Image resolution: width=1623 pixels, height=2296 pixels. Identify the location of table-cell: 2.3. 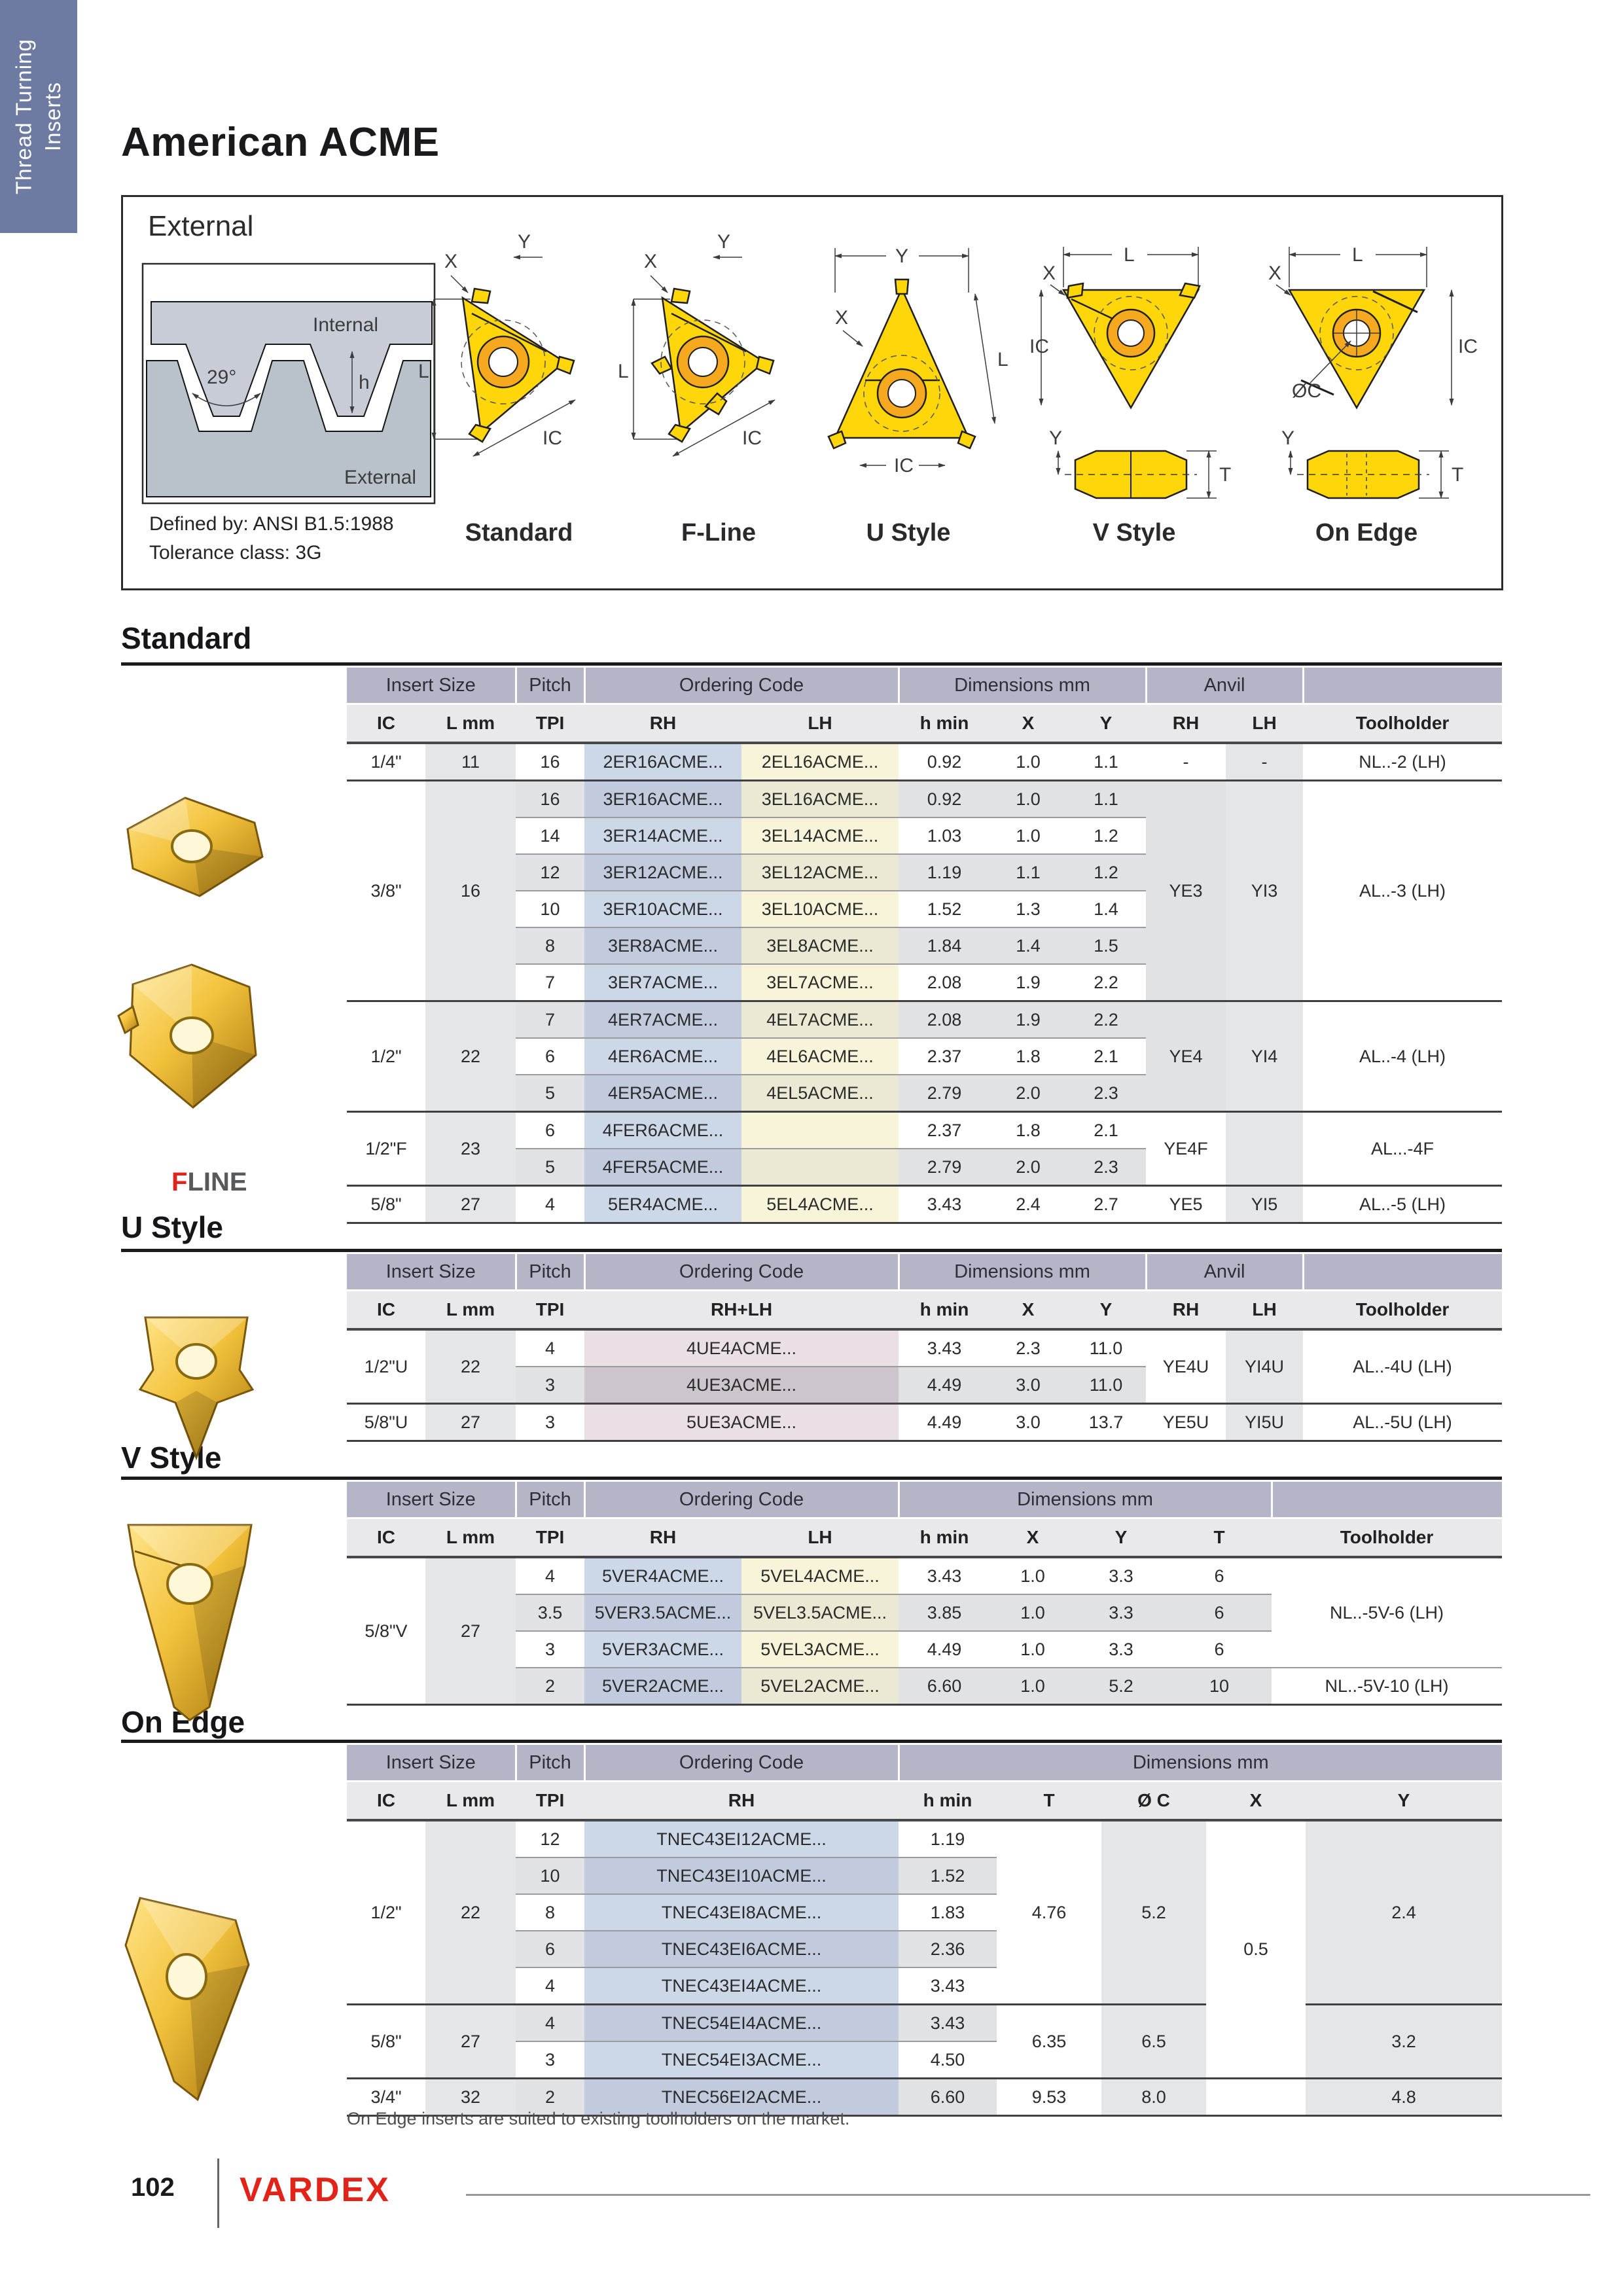
(1106, 1168).